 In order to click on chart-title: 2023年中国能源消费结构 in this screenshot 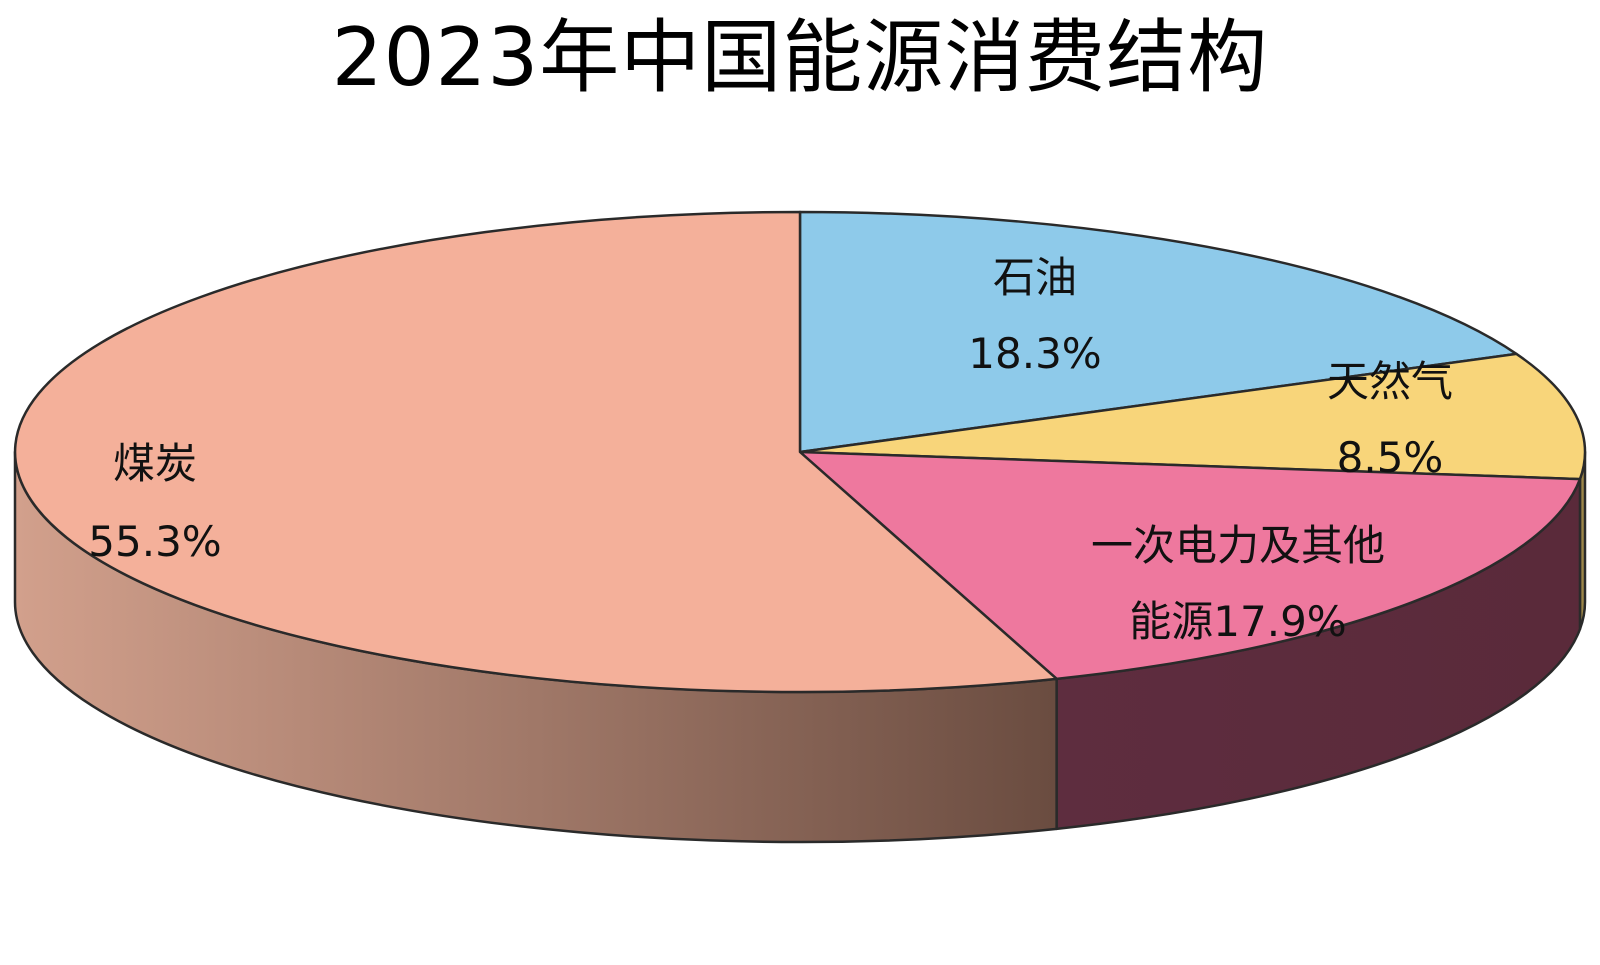, I will do `click(800, 57)`.